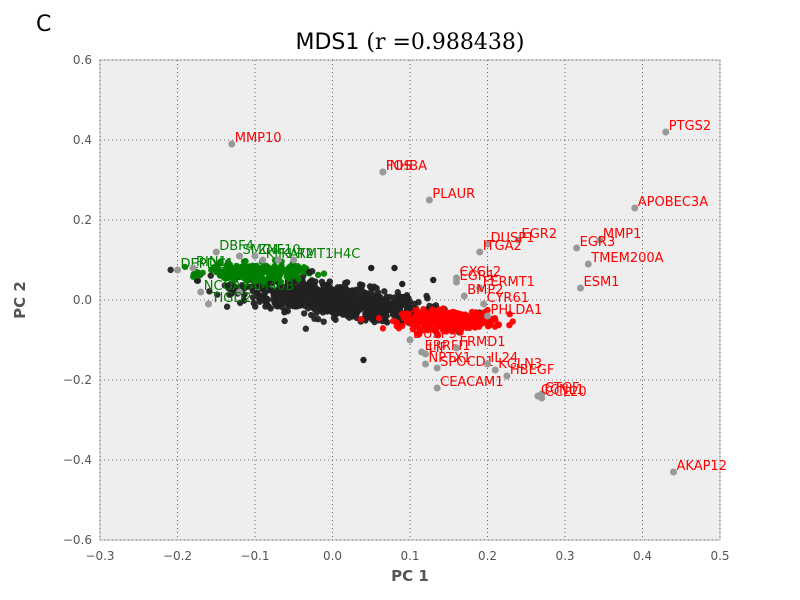  Describe the element at coordinates (481, 272) in the screenshot. I see `point-label: CXCL2` at that location.